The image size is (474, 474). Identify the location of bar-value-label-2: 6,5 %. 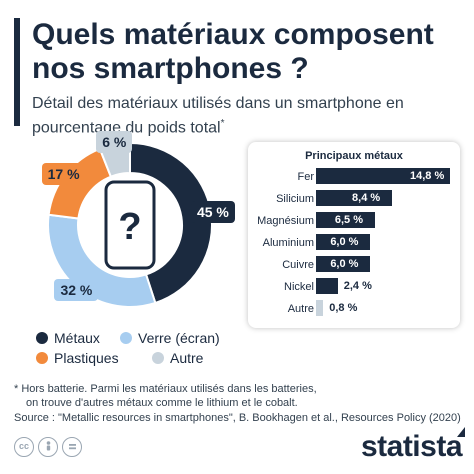
(348, 220).